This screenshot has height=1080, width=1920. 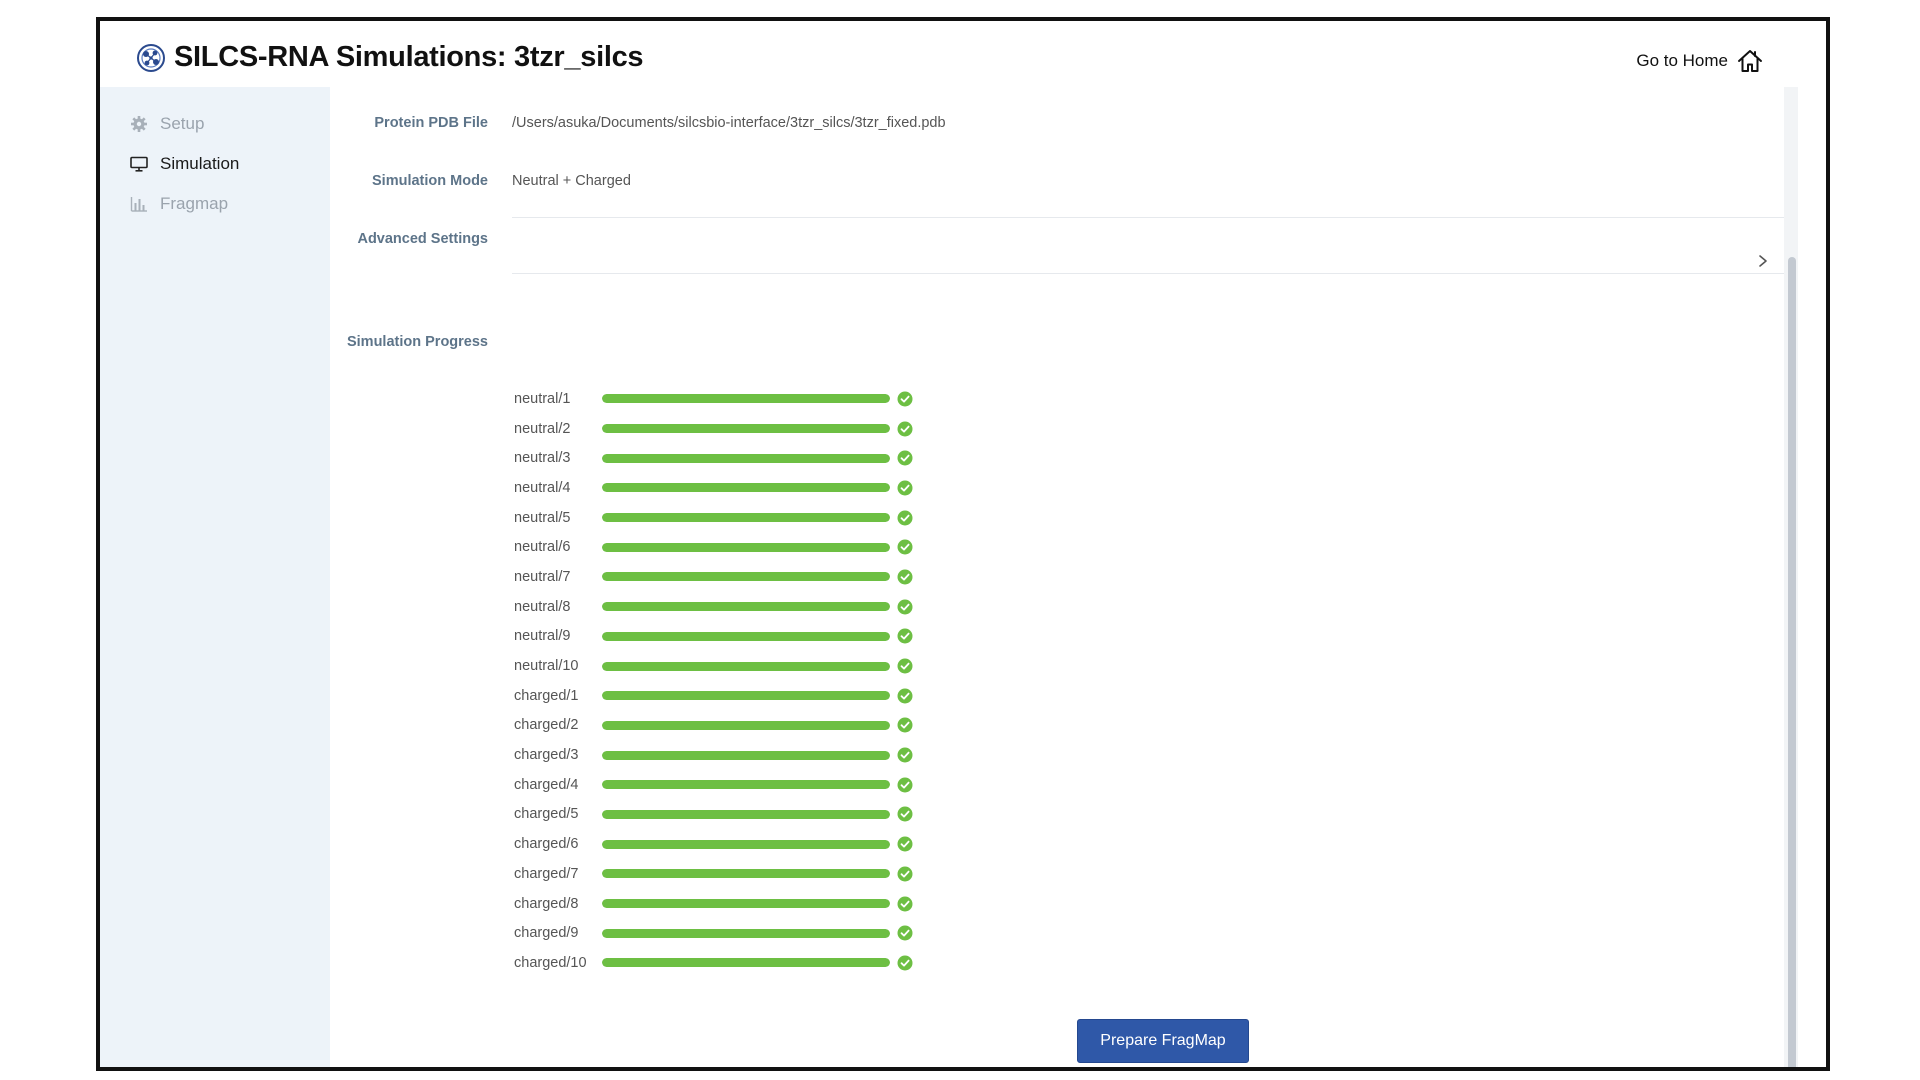 I want to click on progress-row: charged/8, so click(x=713, y=904).